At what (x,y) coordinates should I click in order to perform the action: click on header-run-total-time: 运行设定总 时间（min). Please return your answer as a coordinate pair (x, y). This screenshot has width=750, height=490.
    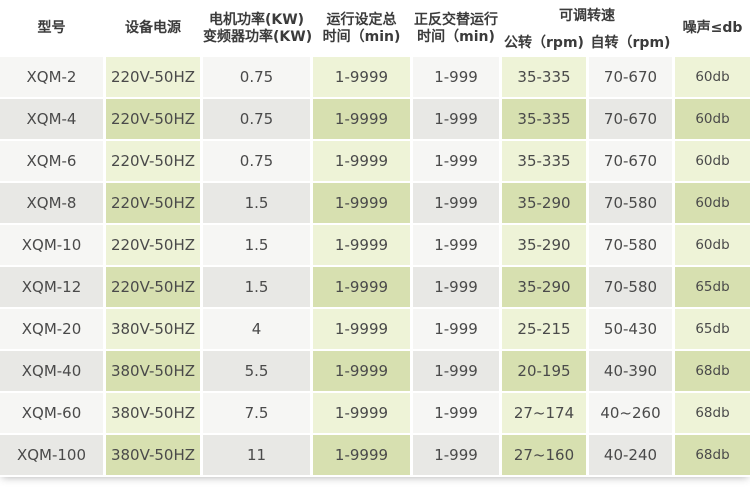
    Looking at the image, I should click on (361, 28).